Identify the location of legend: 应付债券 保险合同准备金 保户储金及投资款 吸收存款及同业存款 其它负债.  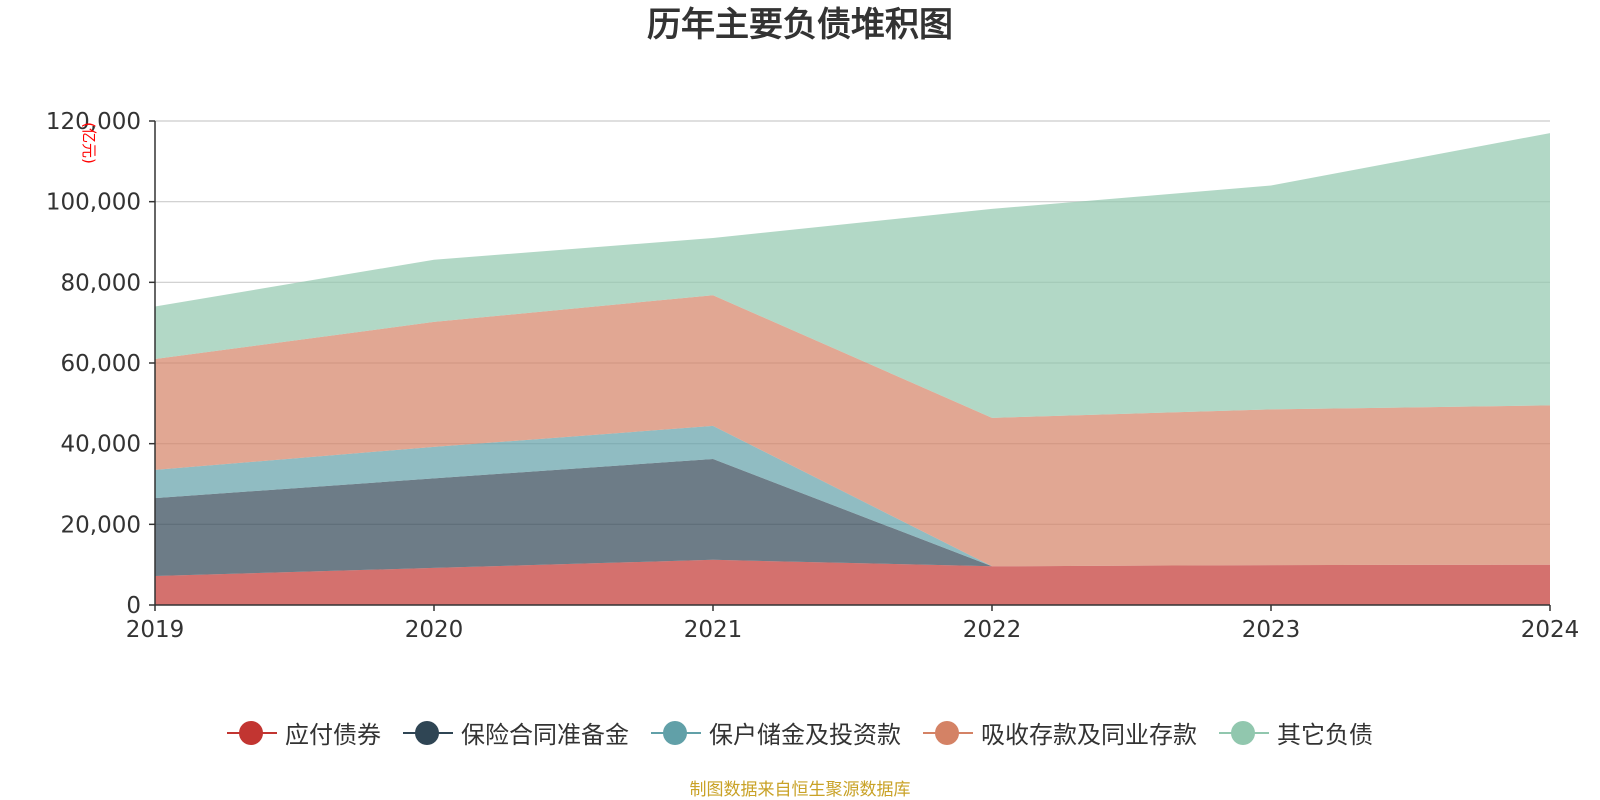
(800, 732).